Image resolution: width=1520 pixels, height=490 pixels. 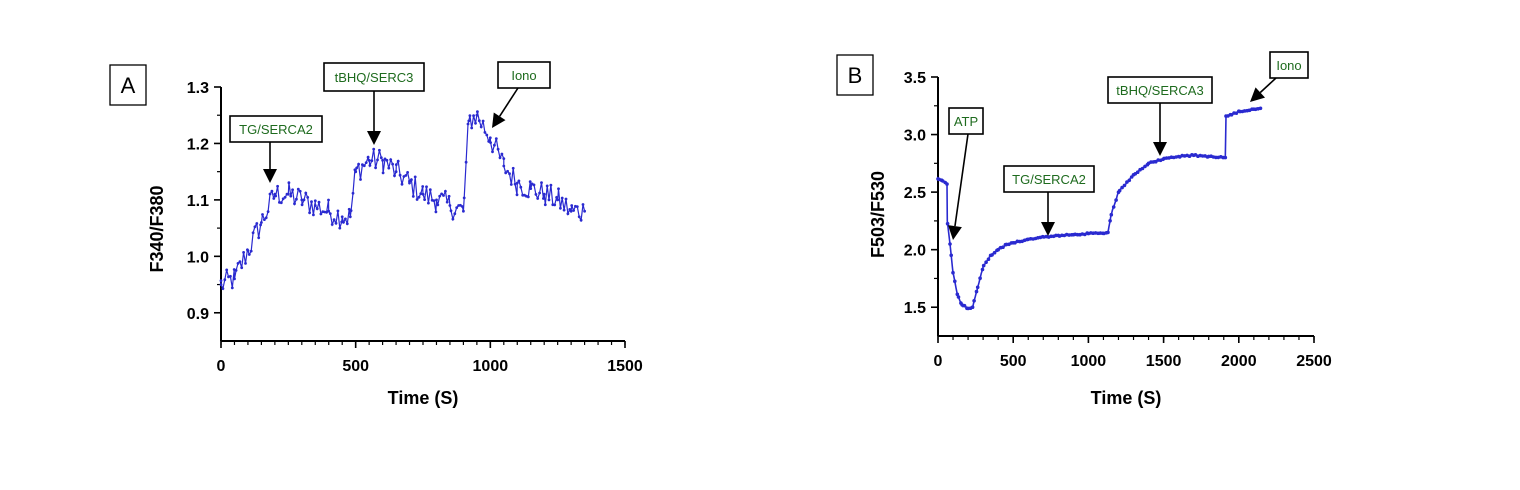 What do you see at coordinates (198, 88) in the screenshot?
I see `y-tick-label: 1.3` at bounding box center [198, 88].